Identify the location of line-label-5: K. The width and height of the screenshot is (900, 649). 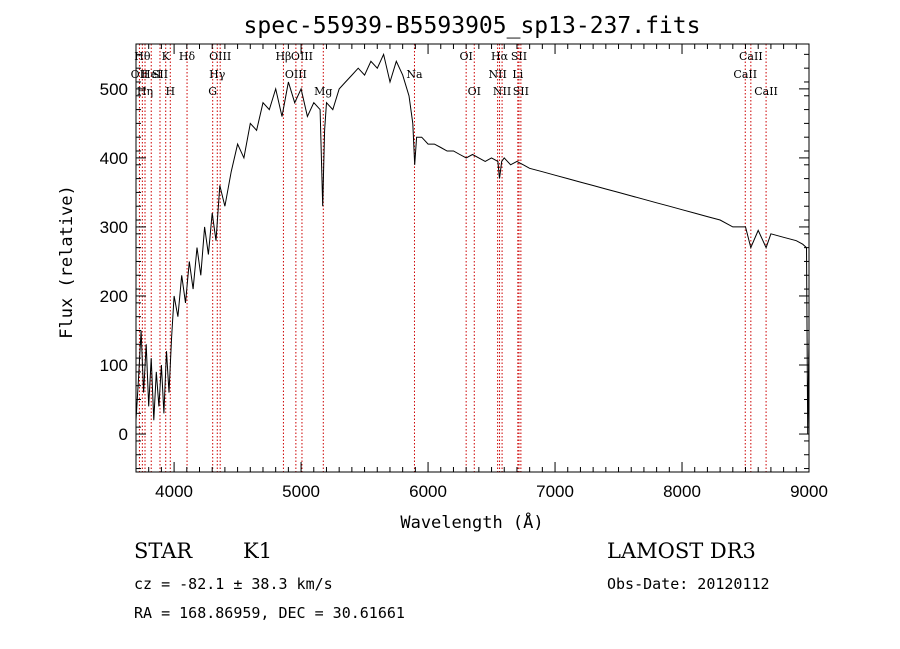
(166, 56).